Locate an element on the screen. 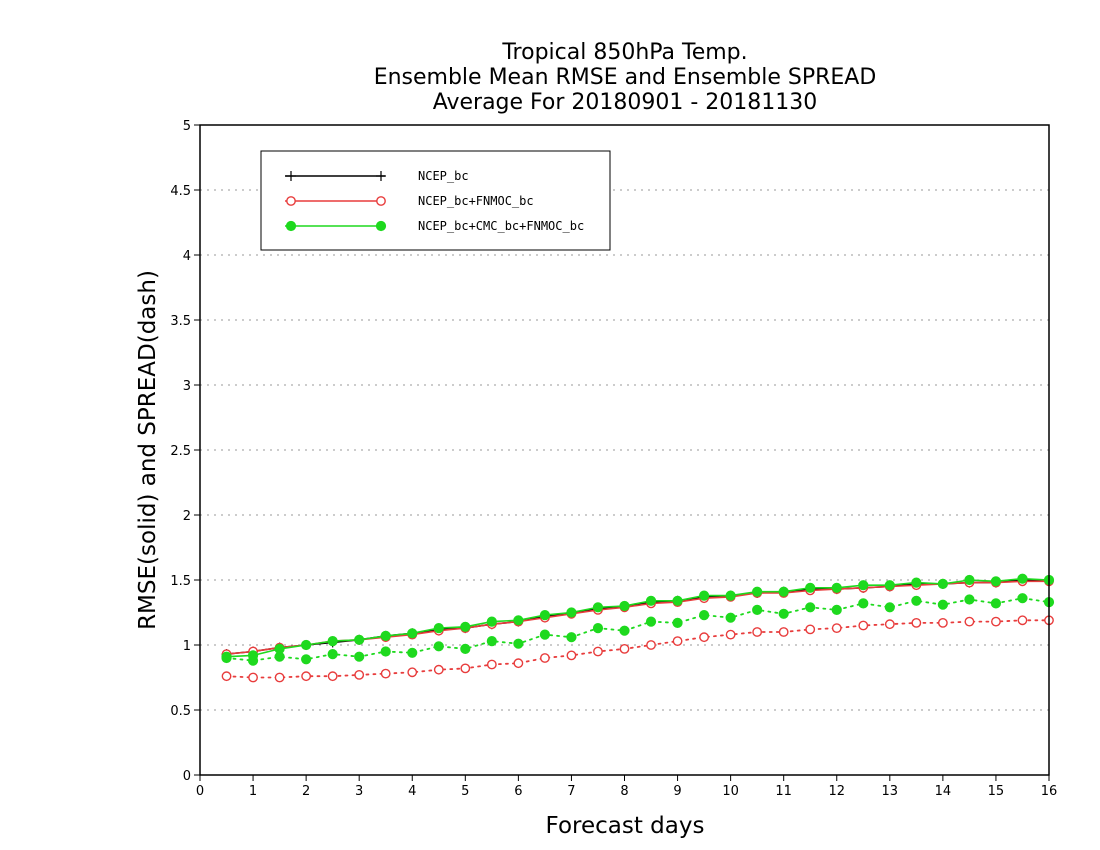 The image size is (1100, 850). x-tick-label: 12 is located at coordinates (836, 791).